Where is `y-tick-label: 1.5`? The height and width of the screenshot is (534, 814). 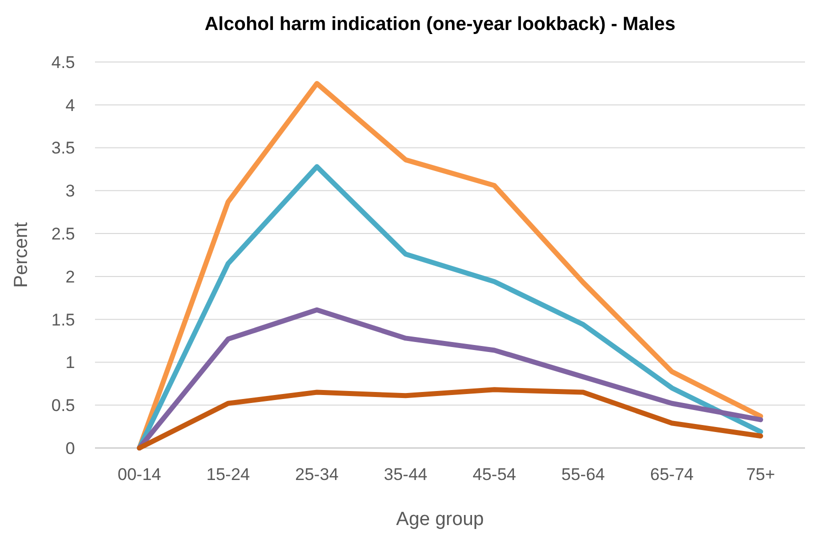 y-tick-label: 1.5 is located at coordinates (63, 320).